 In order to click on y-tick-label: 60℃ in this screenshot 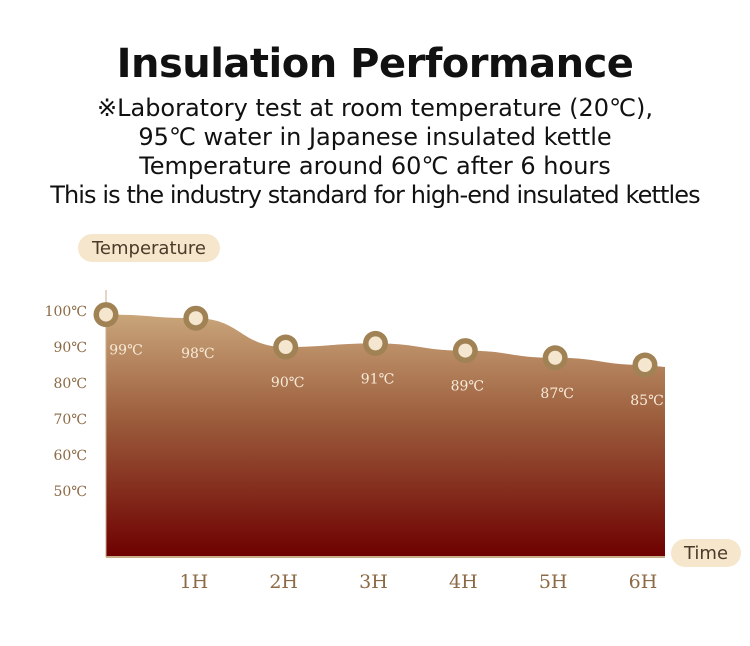, I will do `click(70, 456)`.